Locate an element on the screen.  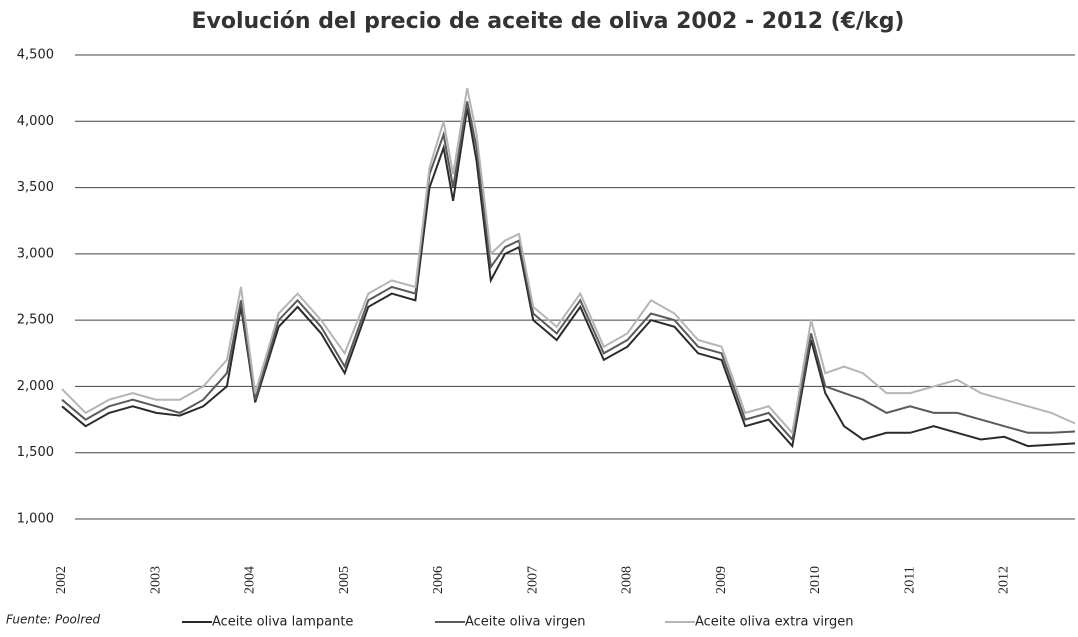
y-tick-label: 3,500 is located at coordinates (35, 187).